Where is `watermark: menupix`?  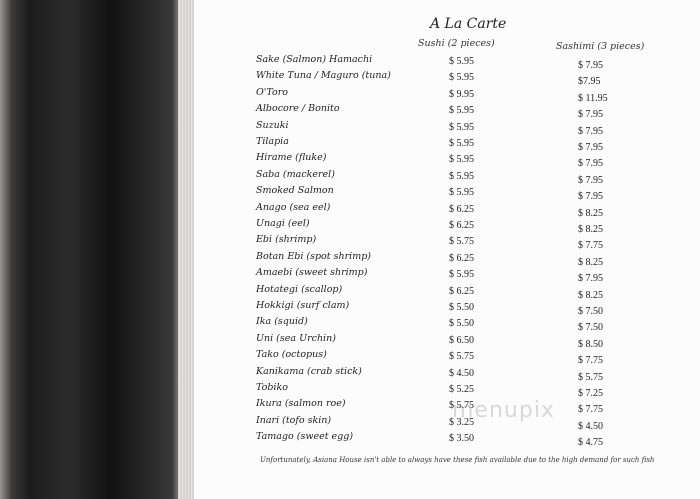
watermark: menupix is located at coordinates (503, 410).